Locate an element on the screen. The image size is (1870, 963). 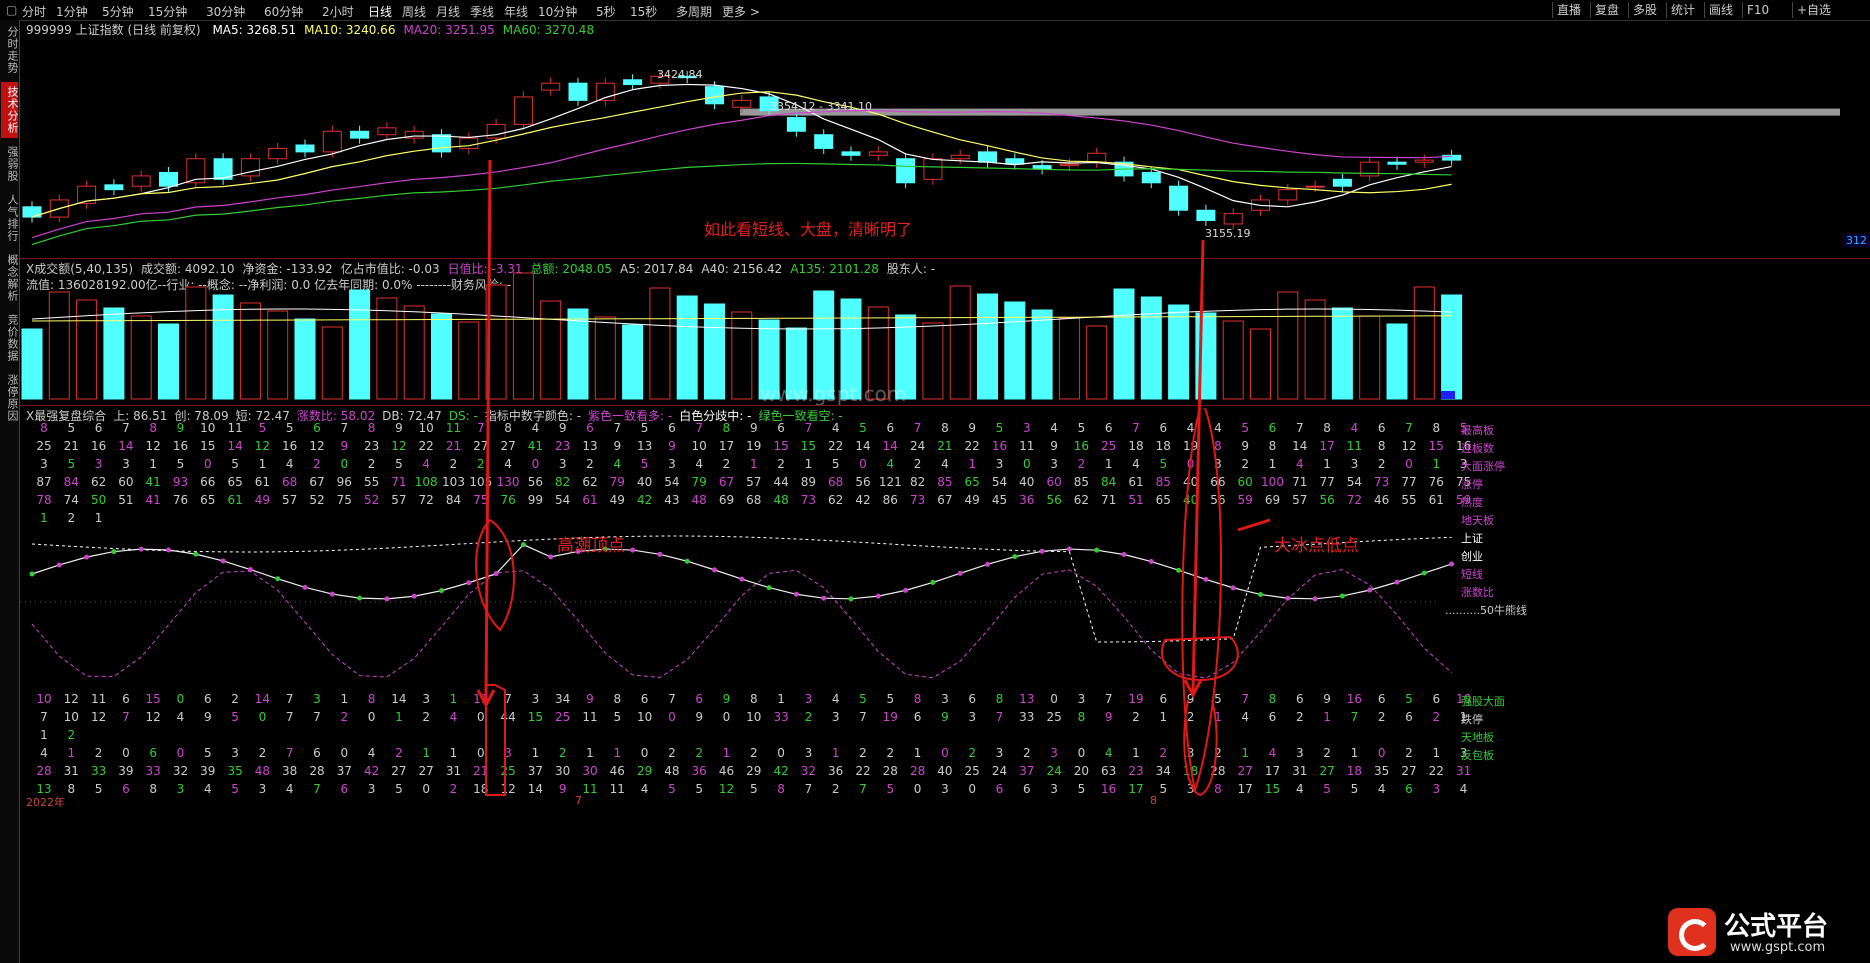
timeframe-tab-5: 60分钟 is located at coordinates (284, 12).